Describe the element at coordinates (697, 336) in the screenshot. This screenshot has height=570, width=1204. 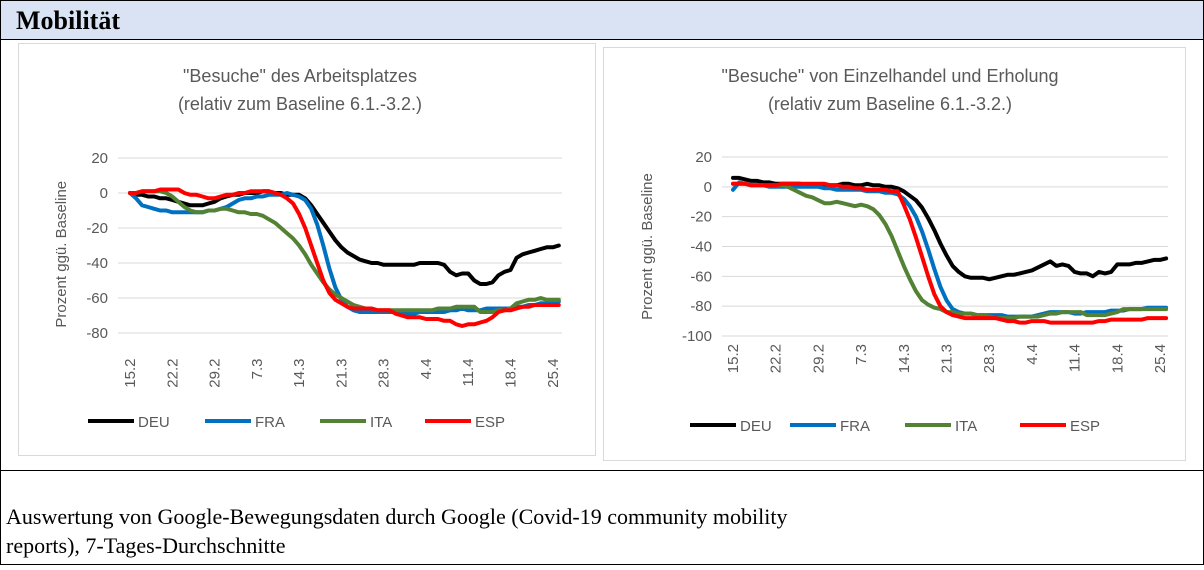
I see `y-tick-label: -100` at that location.